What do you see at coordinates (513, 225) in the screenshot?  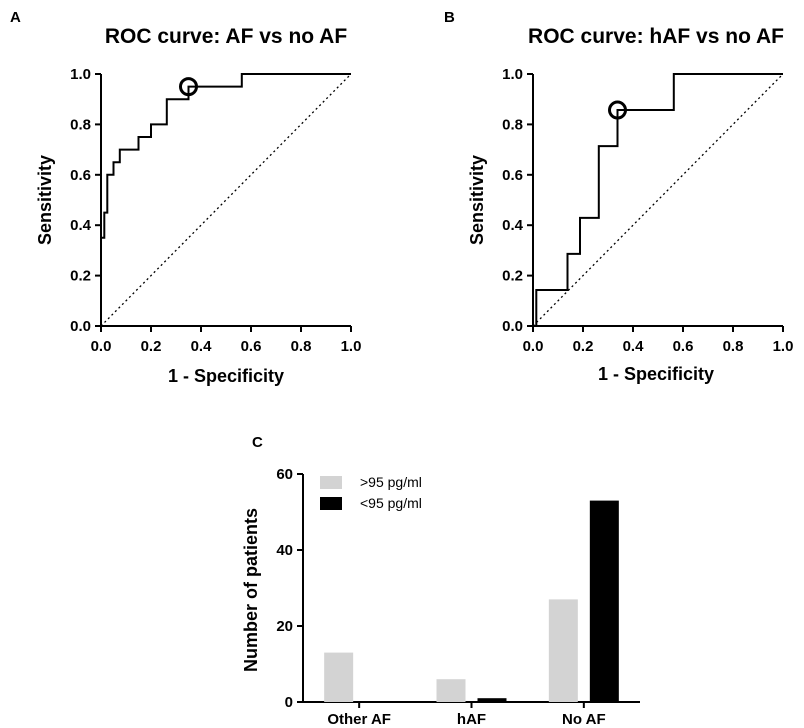 I see `panel-b-y-tick-label: 0.4` at bounding box center [513, 225].